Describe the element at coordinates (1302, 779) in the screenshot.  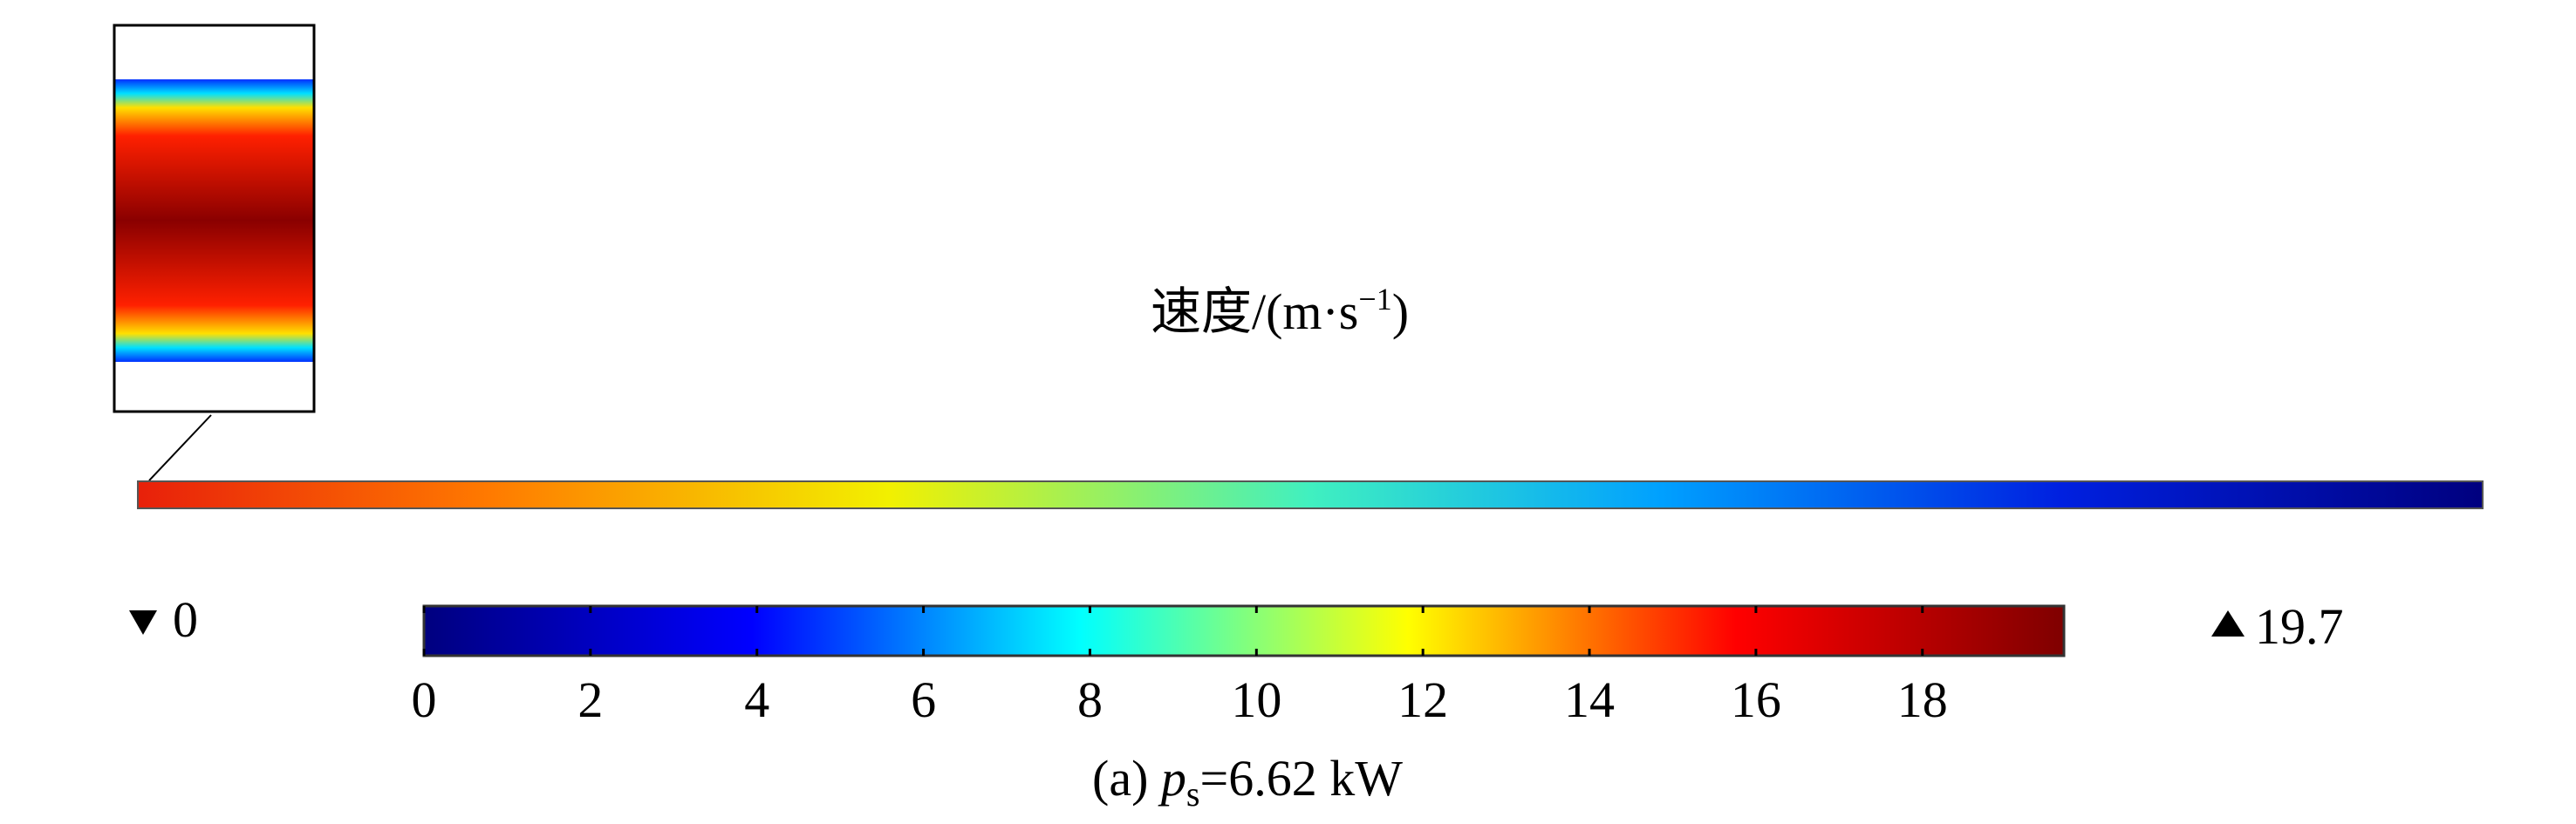
I see `caption-text: =6.62 kW` at that location.